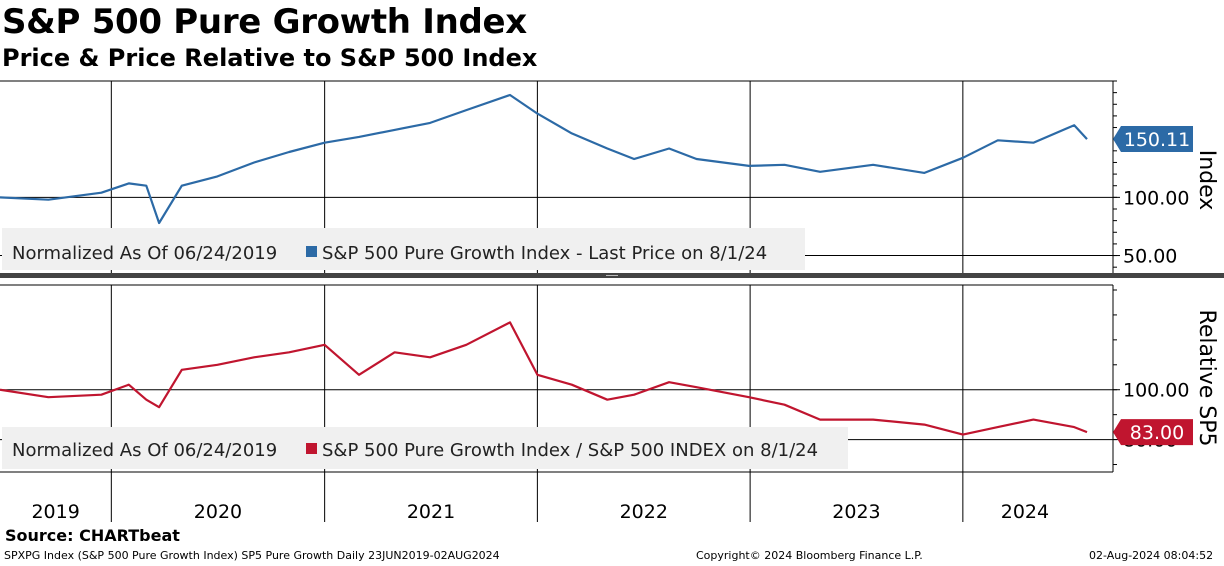 The width and height of the screenshot is (1224, 566). I want to click on top-legend-box, so click(403, 249).